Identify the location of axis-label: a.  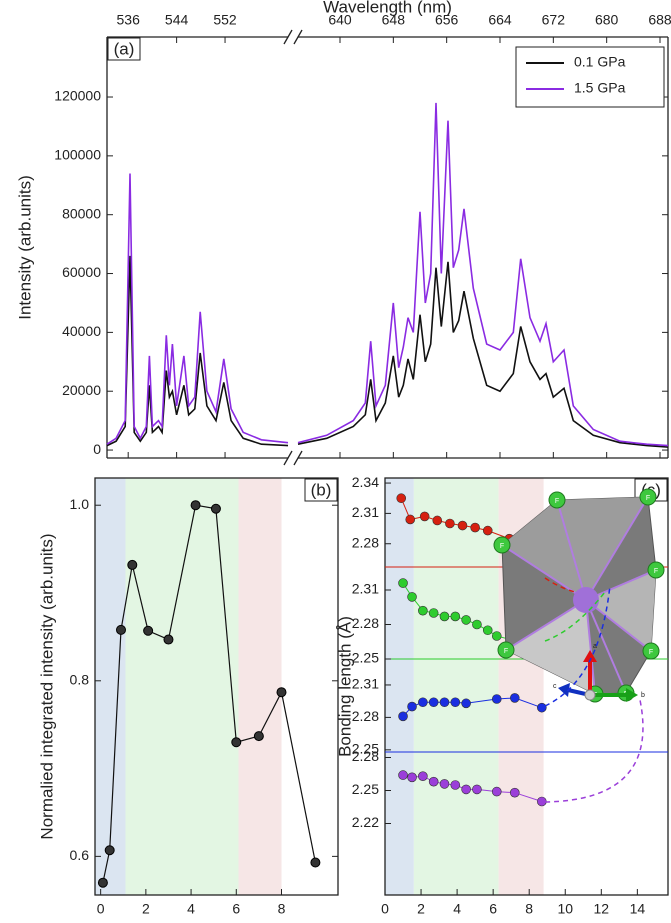
(595, 646).